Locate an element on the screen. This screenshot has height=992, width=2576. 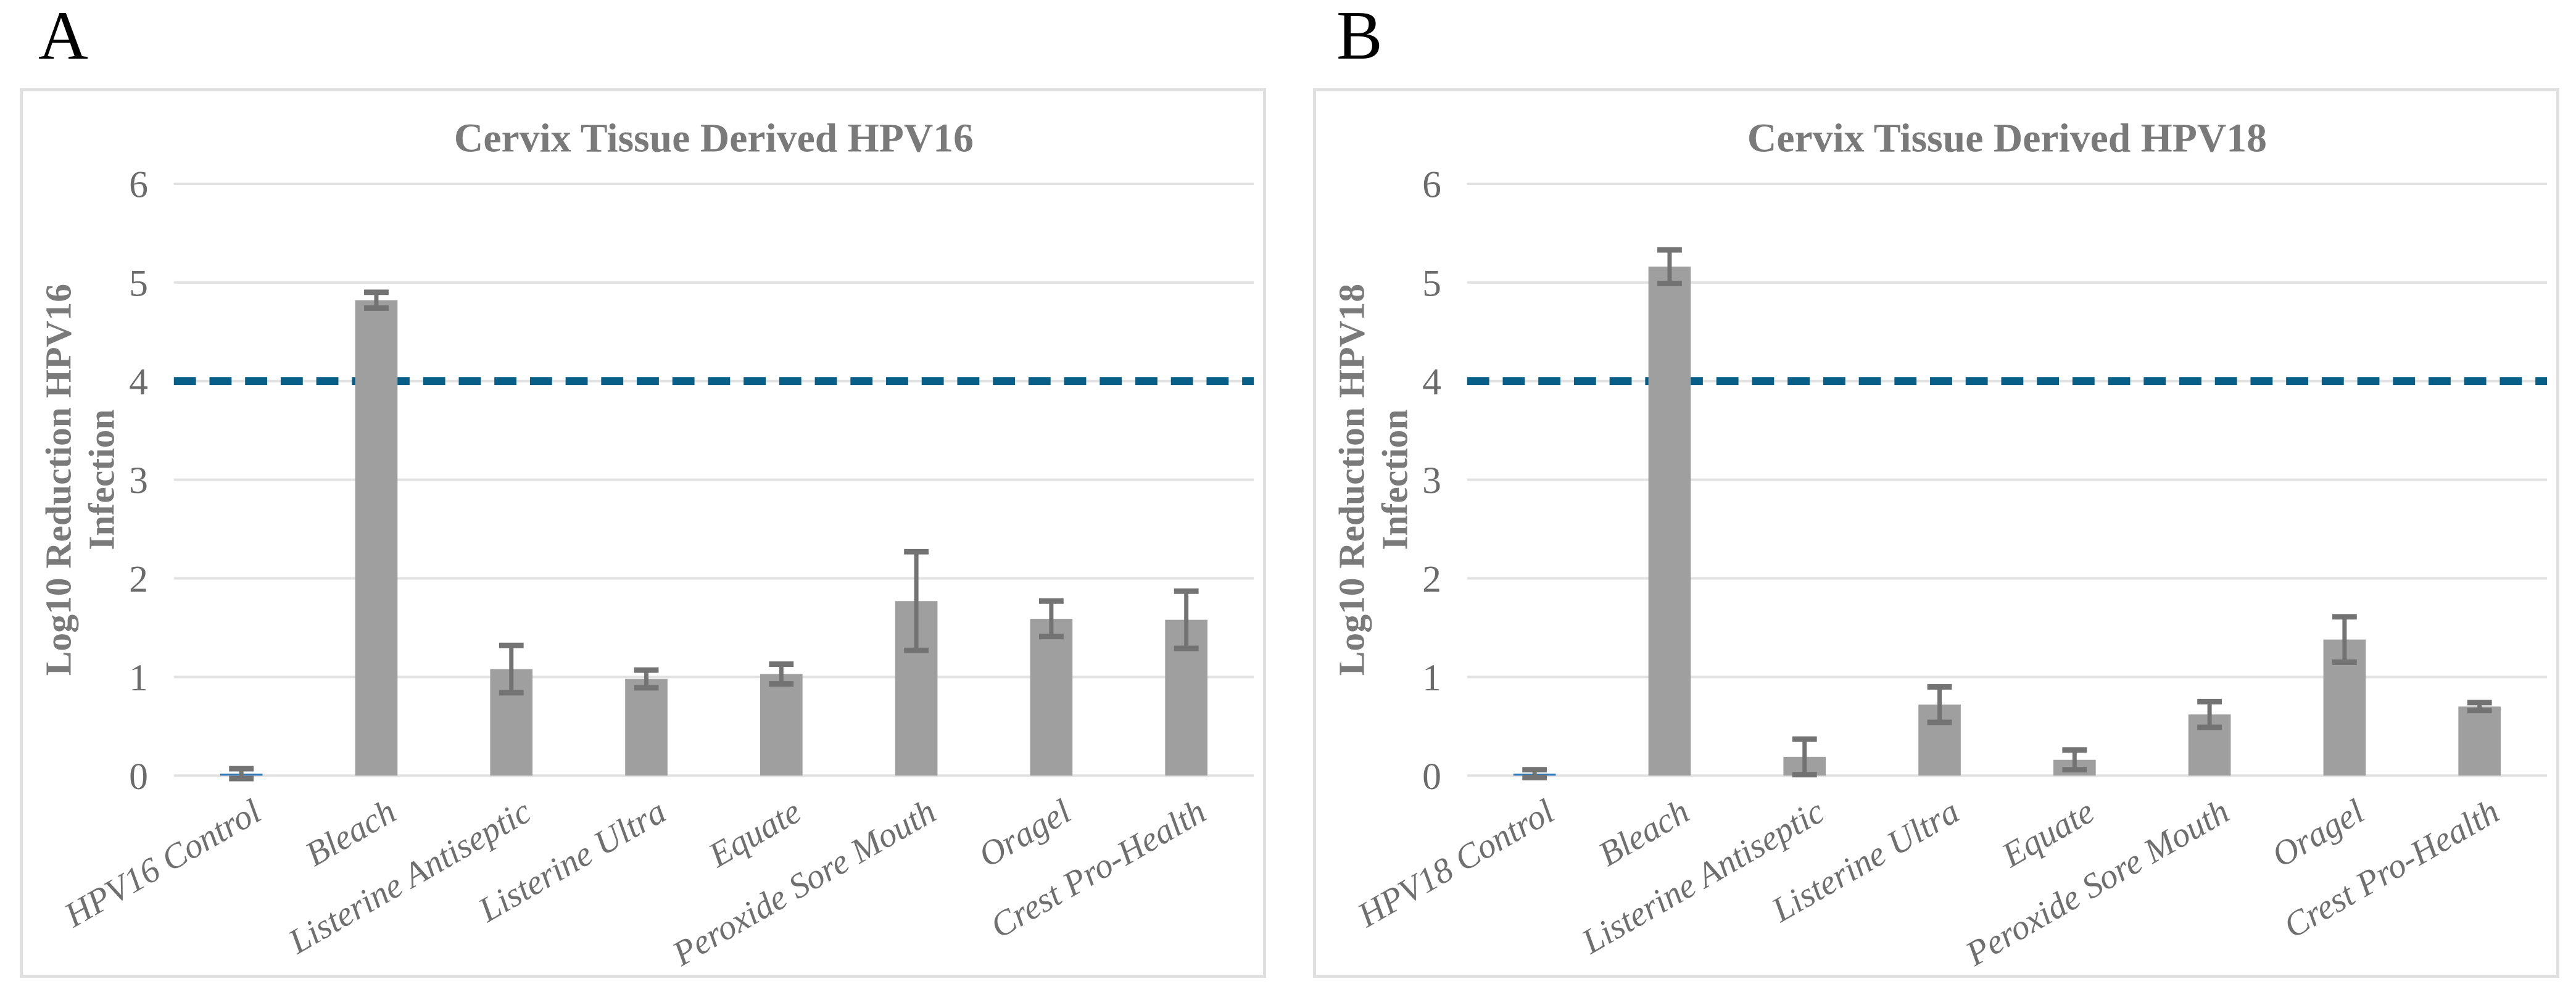
y-axis-title-line1: Log10 Reduction HPV18 is located at coordinates (1351, 480).